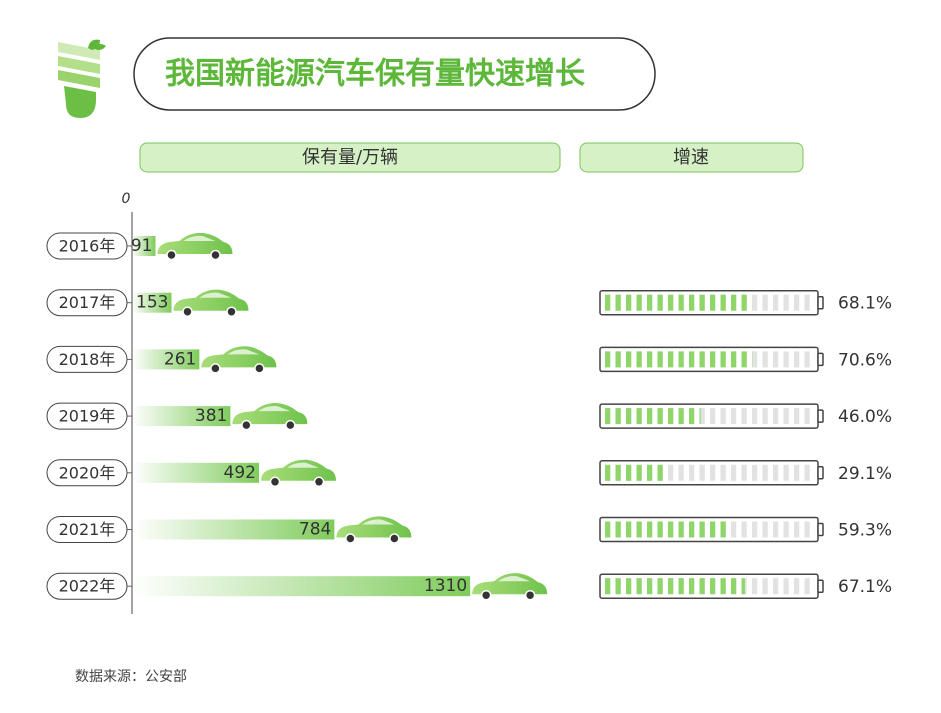  What do you see at coordinates (87, 586) in the screenshot?
I see `category-label: 2022年` at bounding box center [87, 586].